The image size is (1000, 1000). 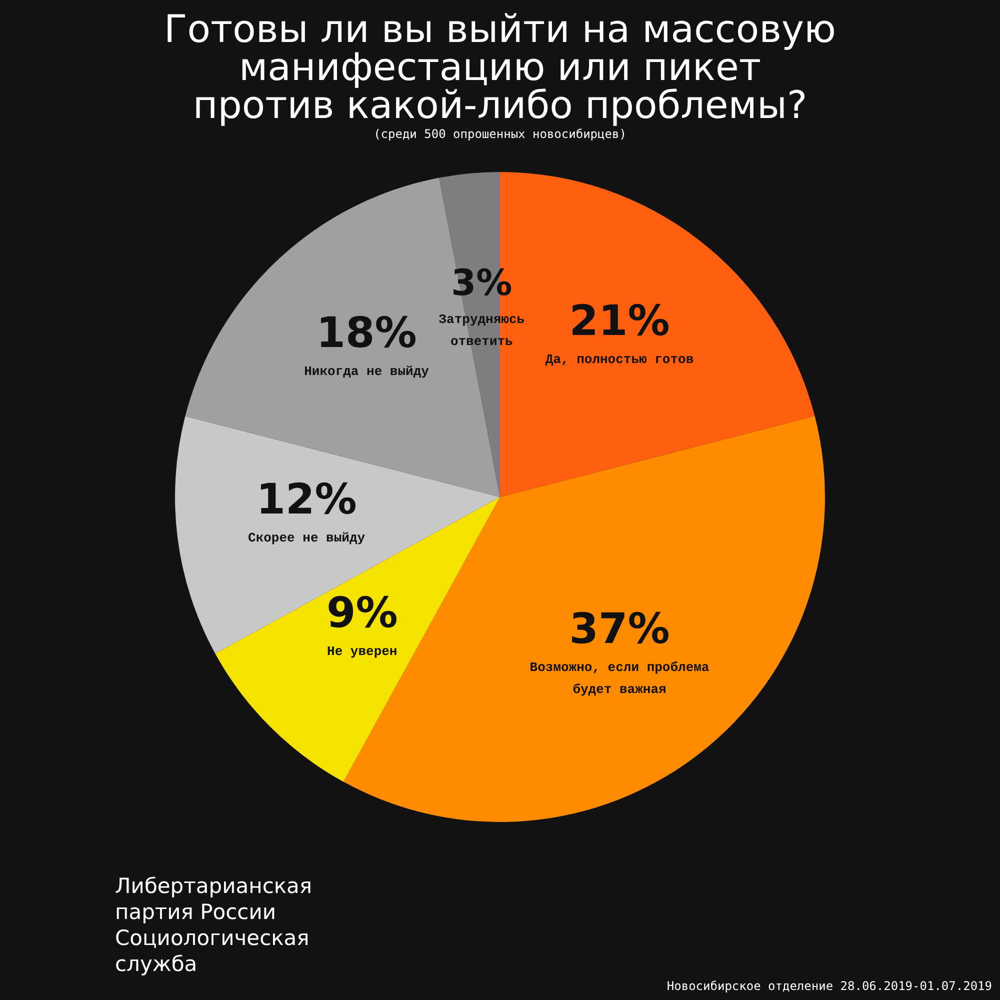 What do you see at coordinates (619, 320) in the screenshot?
I see `data-label: 21%` at bounding box center [619, 320].